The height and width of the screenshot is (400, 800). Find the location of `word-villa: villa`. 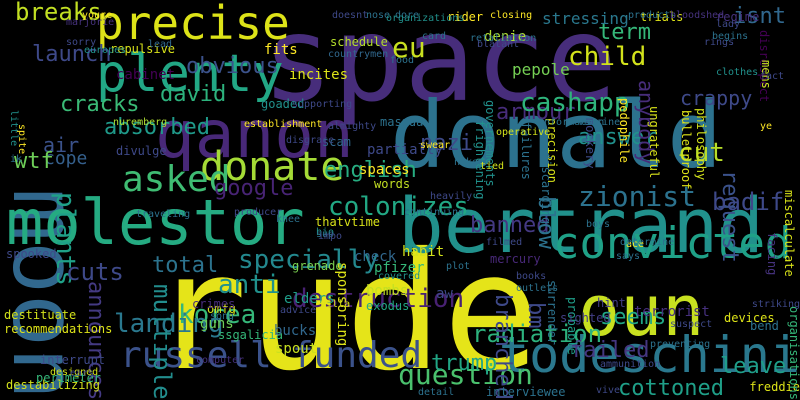

word-villa: villa is located at coordinates (335, 304).